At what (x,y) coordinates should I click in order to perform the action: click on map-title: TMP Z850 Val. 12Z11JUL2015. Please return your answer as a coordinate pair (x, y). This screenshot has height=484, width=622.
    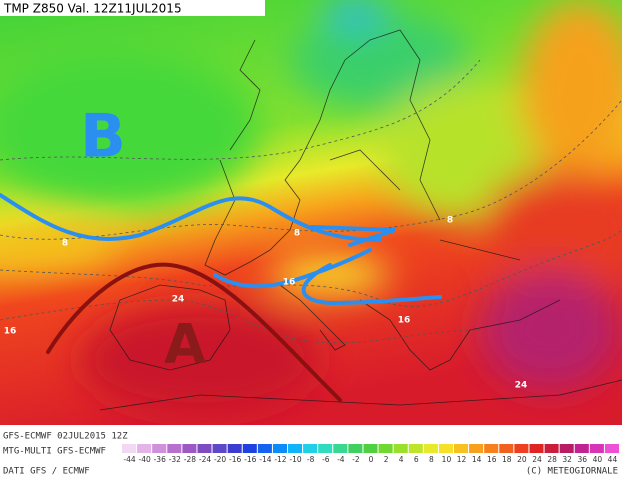
    Looking at the image, I should click on (92, 9).